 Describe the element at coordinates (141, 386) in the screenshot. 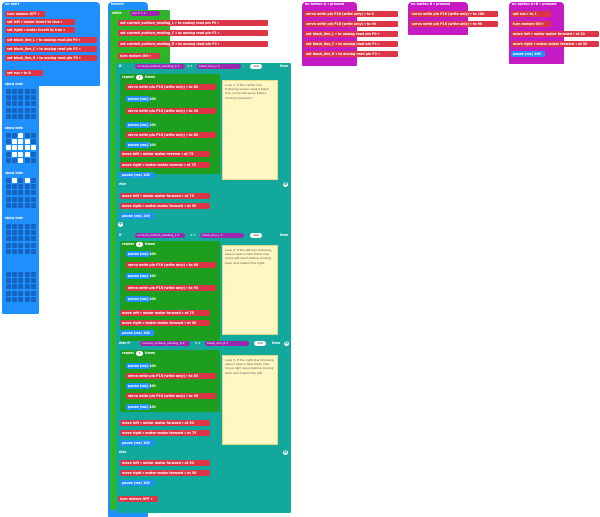

I see `pause-row-3b: pause (ms) 100` at that location.